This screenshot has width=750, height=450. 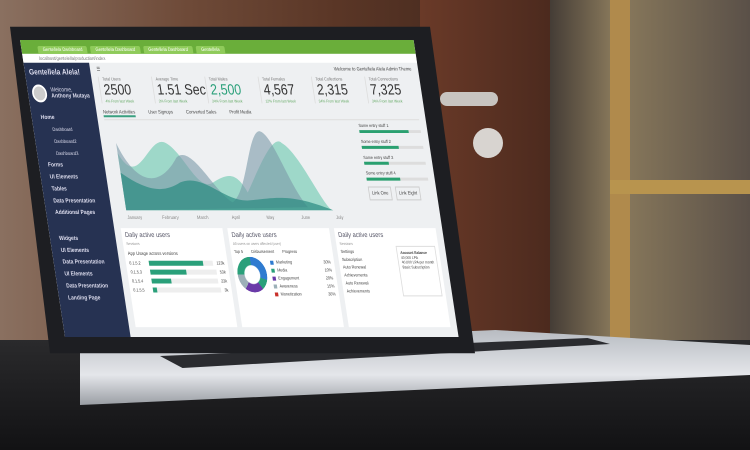 What do you see at coordinates (372, 69) in the screenshot?
I see `header-welcome: Welcome to Gentellela Alela Admin Theme` at bounding box center [372, 69].